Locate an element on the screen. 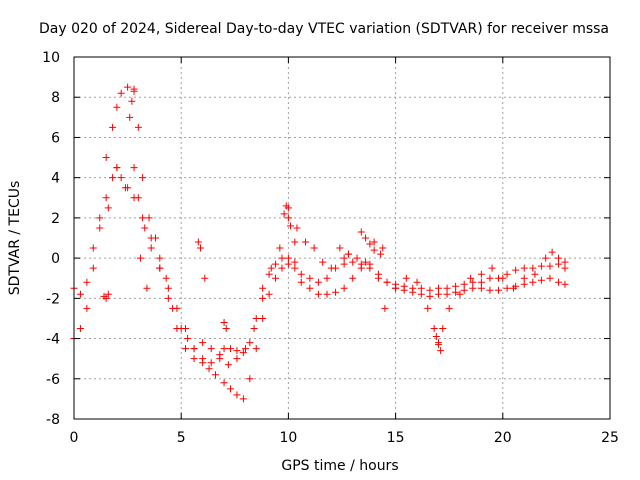 This screenshot has height=480, width=640. x-tick-label: 25 is located at coordinates (610, 438).